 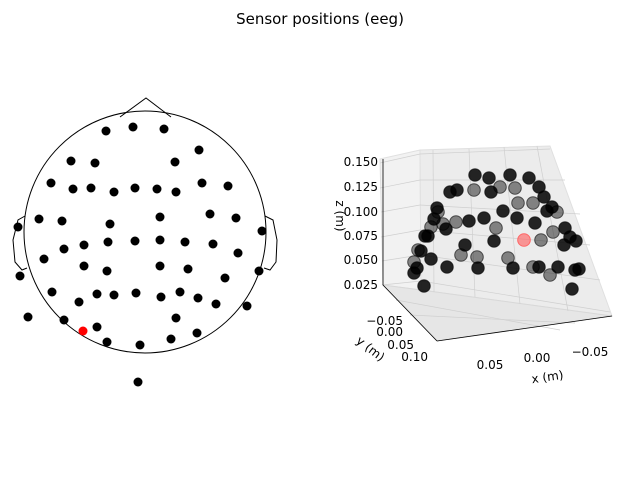 What do you see at coordinates (524, 350) in the screenshot?
I see `x-axis: 0.05 0.00 −0.05 x (m)` at bounding box center [524, 350].